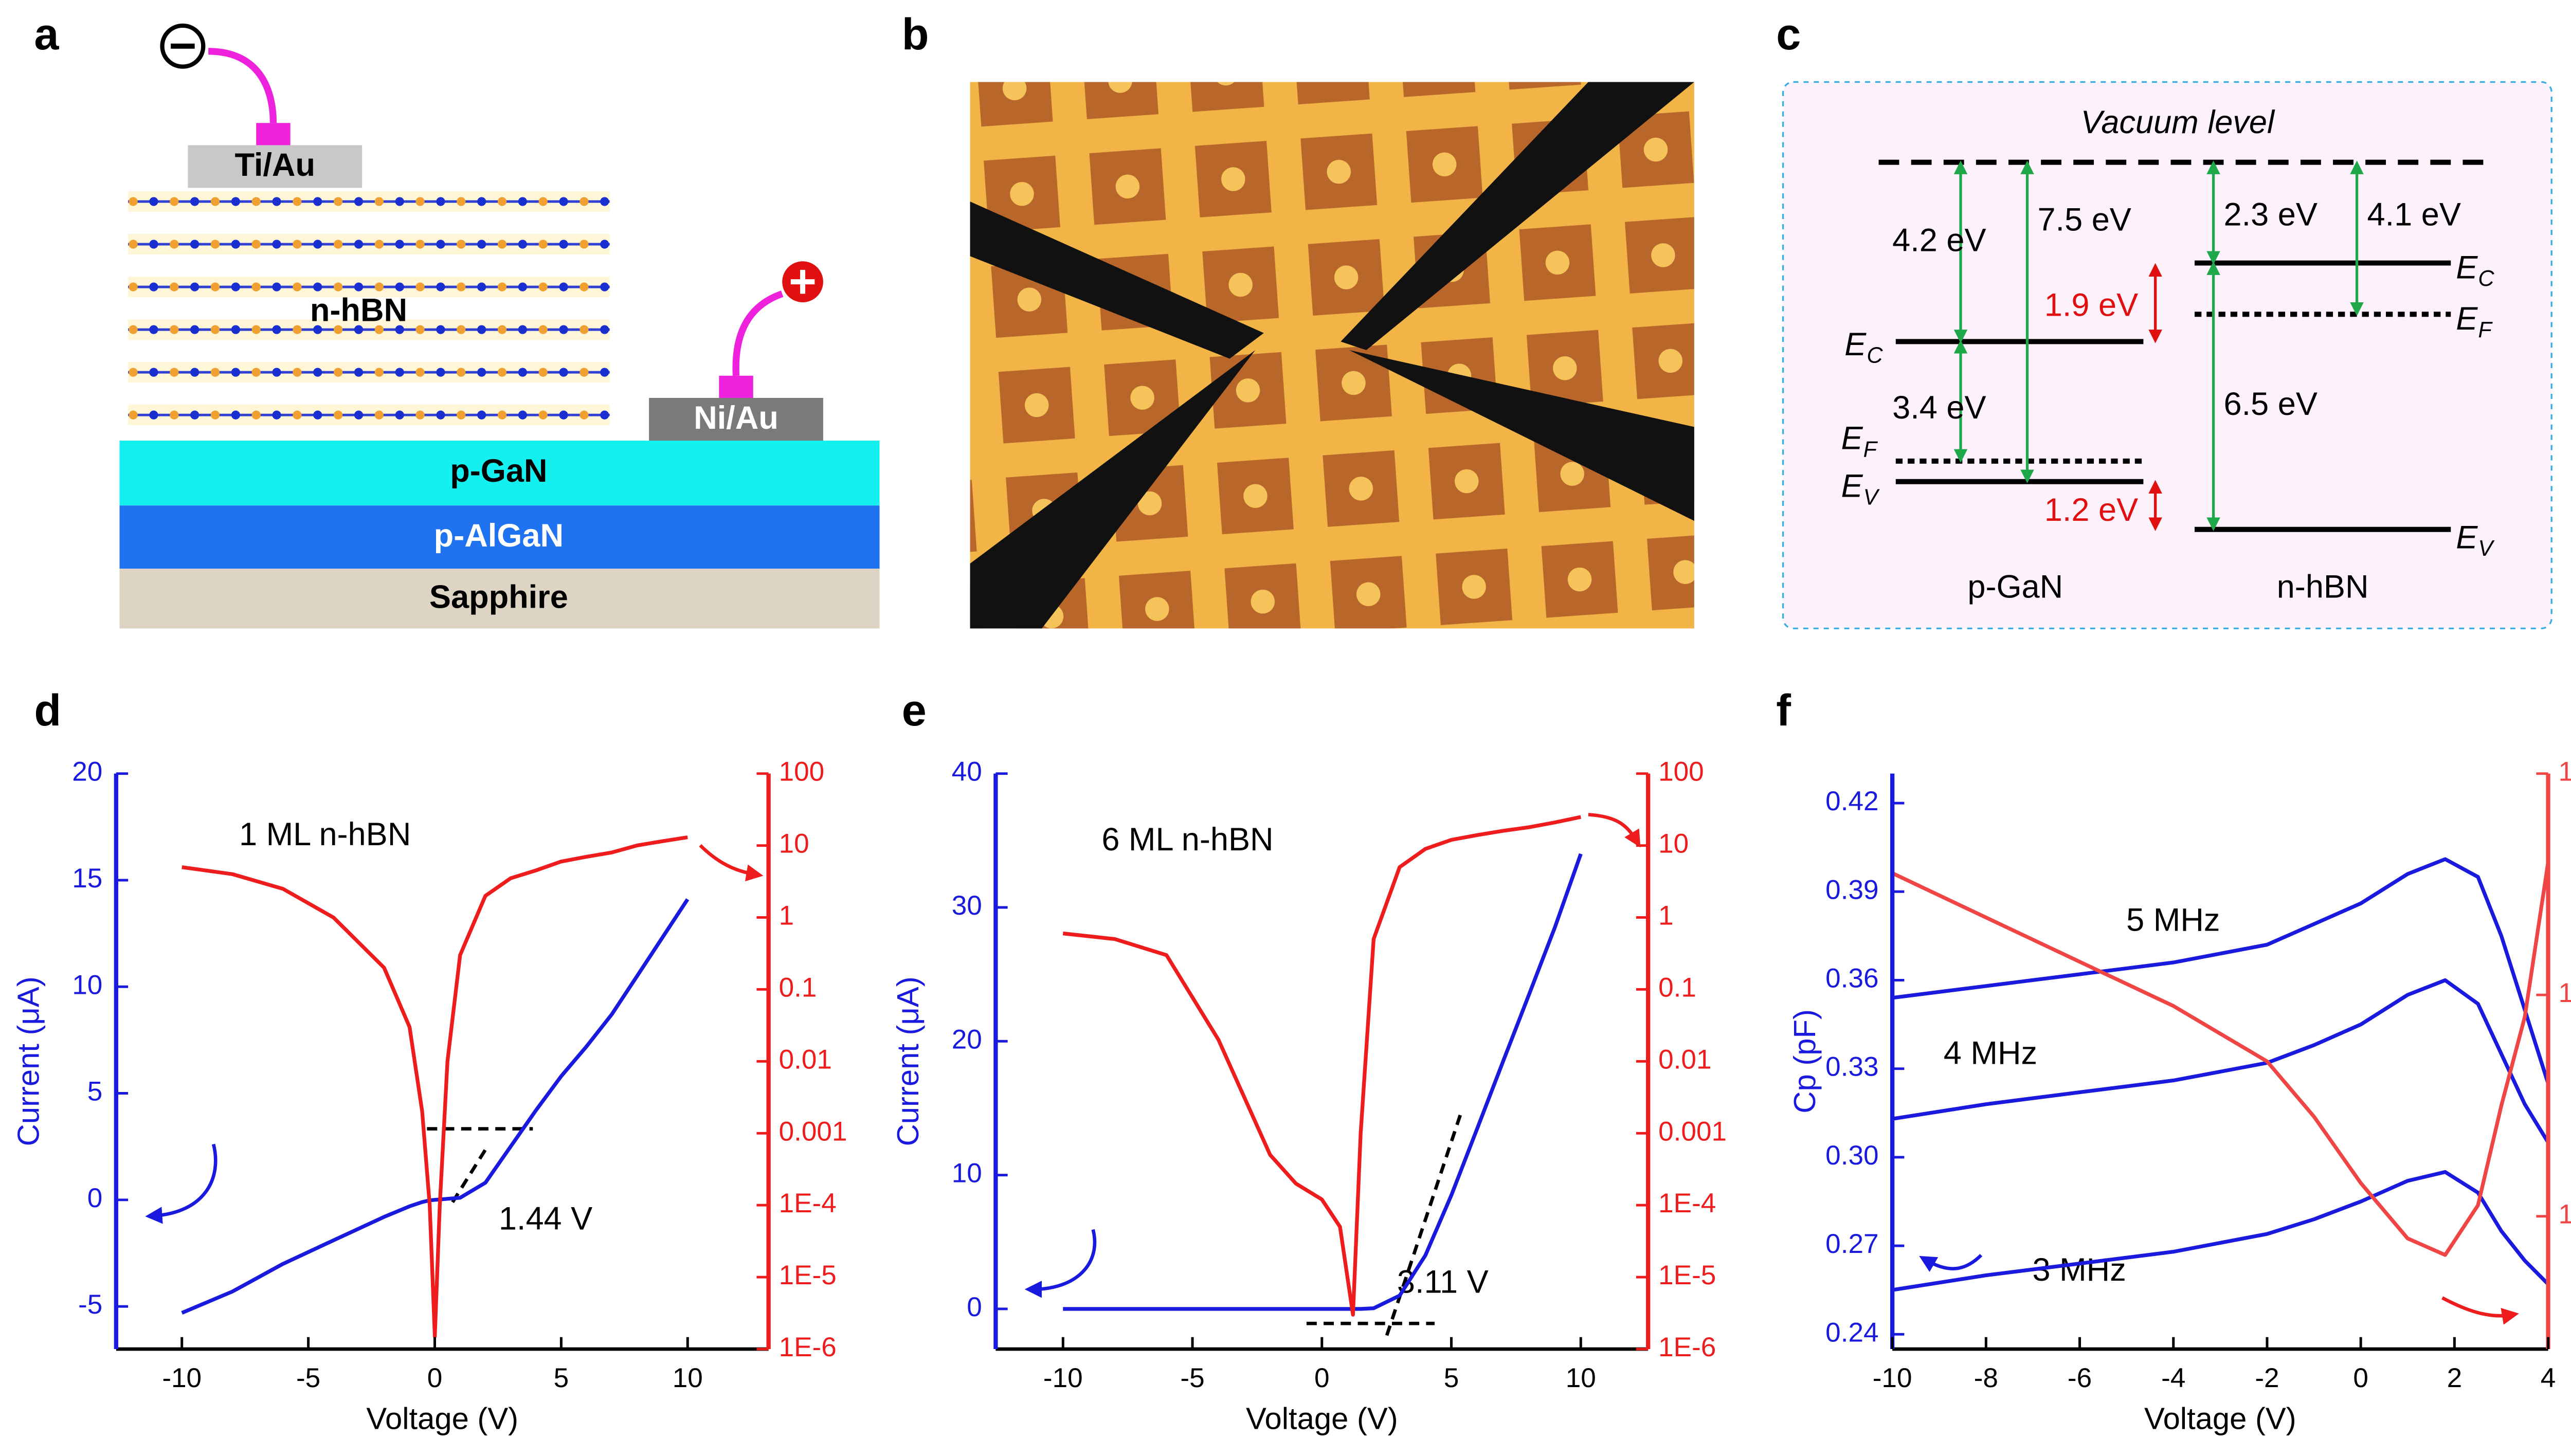 Image resolution: width=2571 pixels, height=1456 pixels. I want to click on label: F, so click(1870, 450).